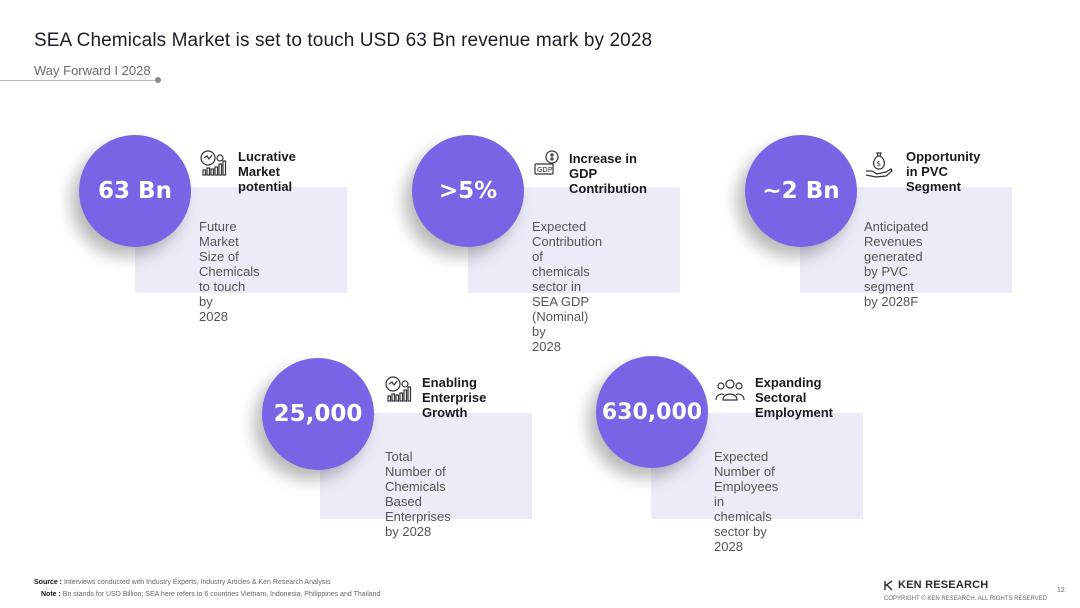 The height and width of the screenshot is (608, 1080). What do you see at coordinates (1061, 590) in the screenshot?
I see `page-number: 12` at bounding box center [1061, 590].